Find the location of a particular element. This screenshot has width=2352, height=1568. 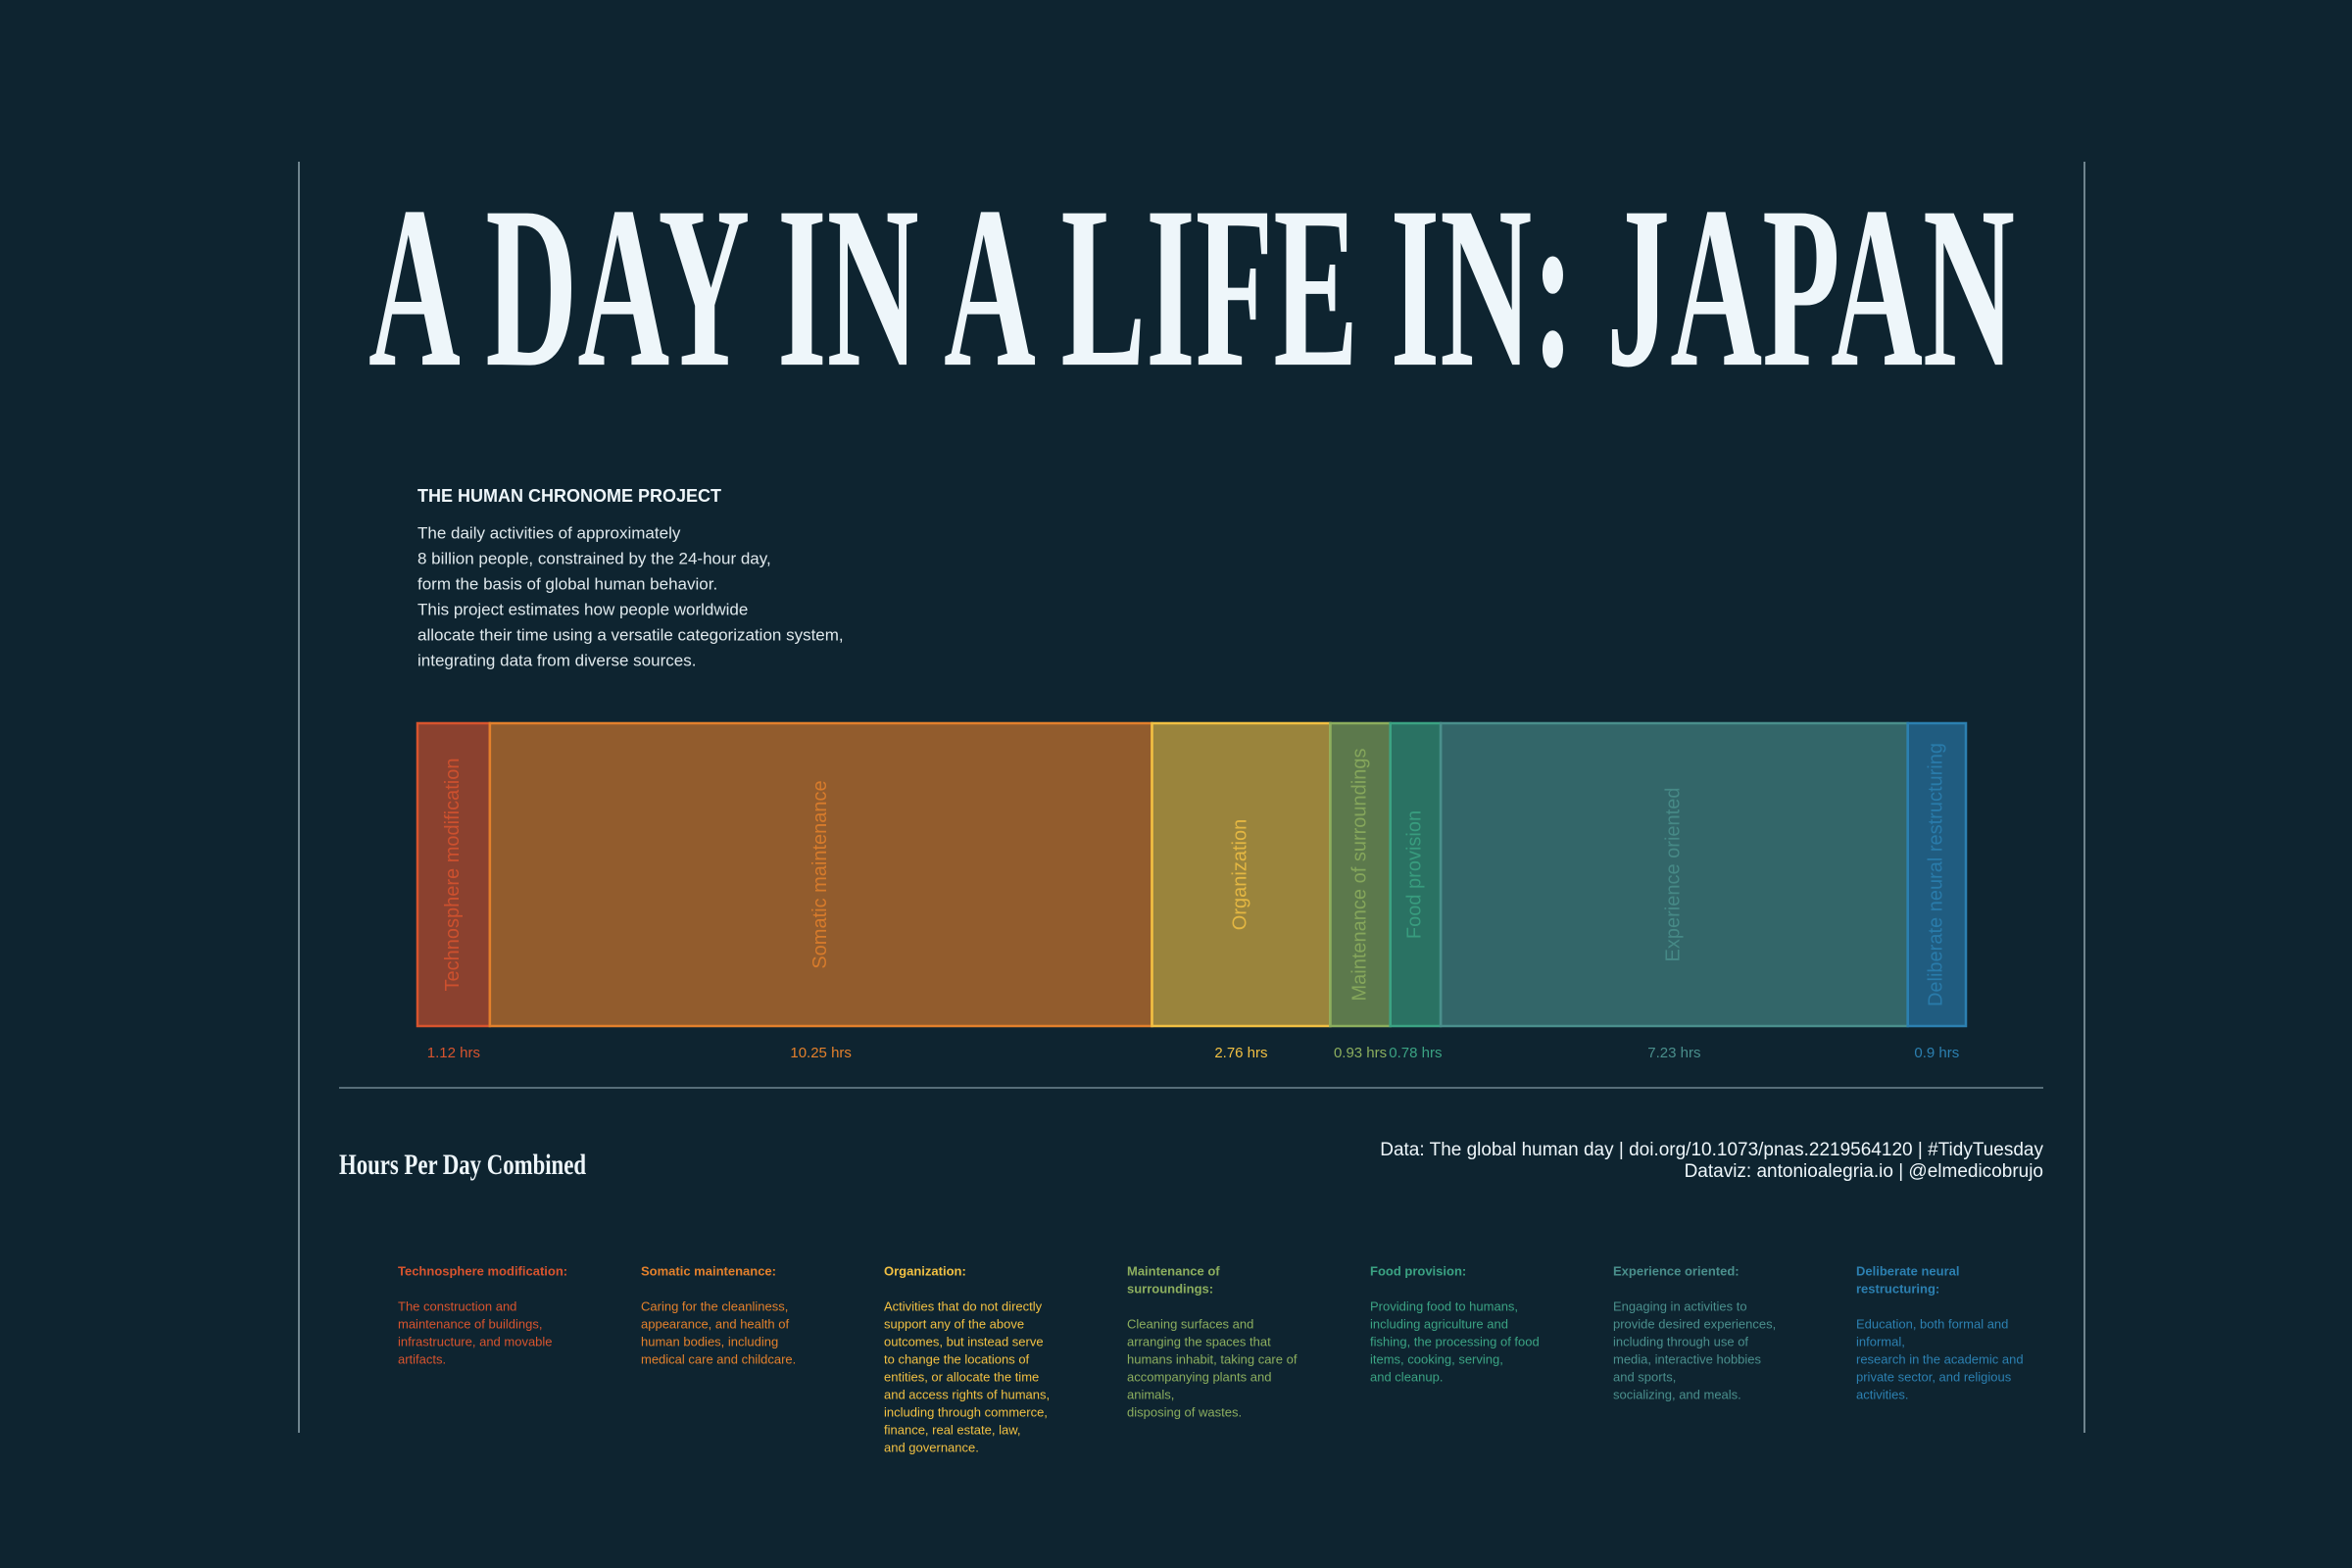

legend-text: research in the academic and is located at coordinates (1940, 1358).